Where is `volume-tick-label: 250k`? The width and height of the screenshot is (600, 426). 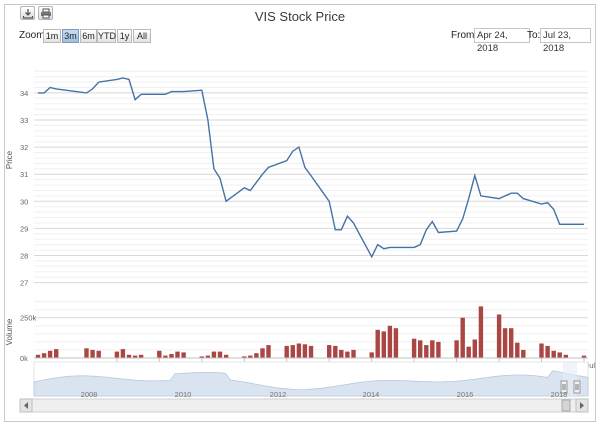
volume-tick-label: 250k is located at coordinates (28, 318).